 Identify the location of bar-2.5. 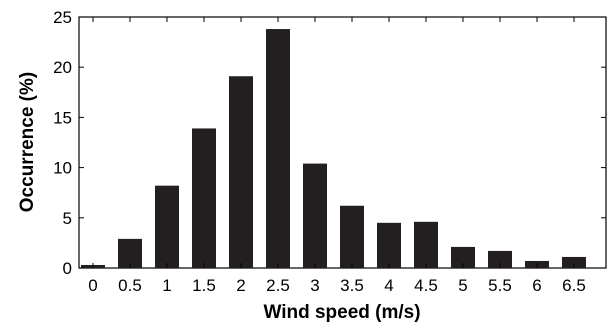
(278, 148).